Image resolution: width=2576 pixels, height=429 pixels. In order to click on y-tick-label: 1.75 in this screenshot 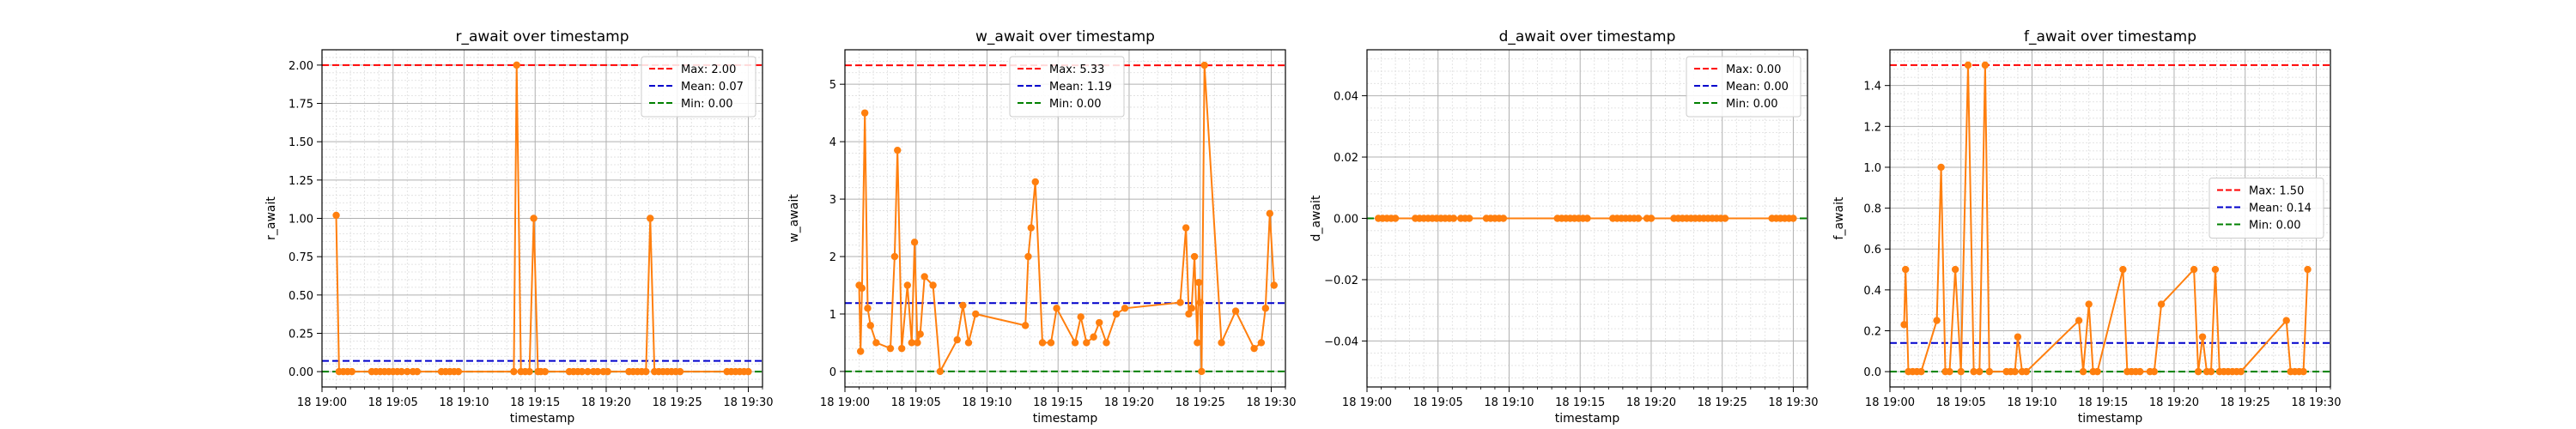, I will do `click(301, 105)`.